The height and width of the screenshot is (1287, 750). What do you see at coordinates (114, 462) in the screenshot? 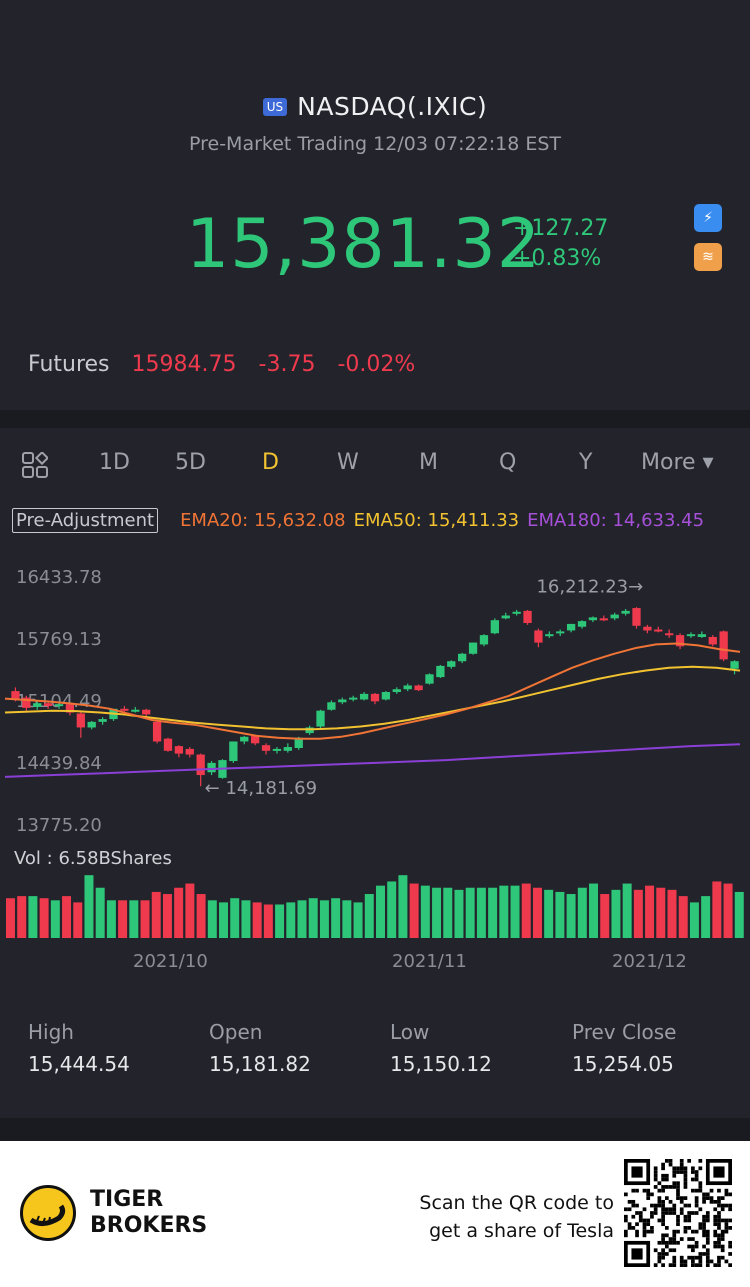
I see `tab-1d: 1D` at bounding box center [114, 462].